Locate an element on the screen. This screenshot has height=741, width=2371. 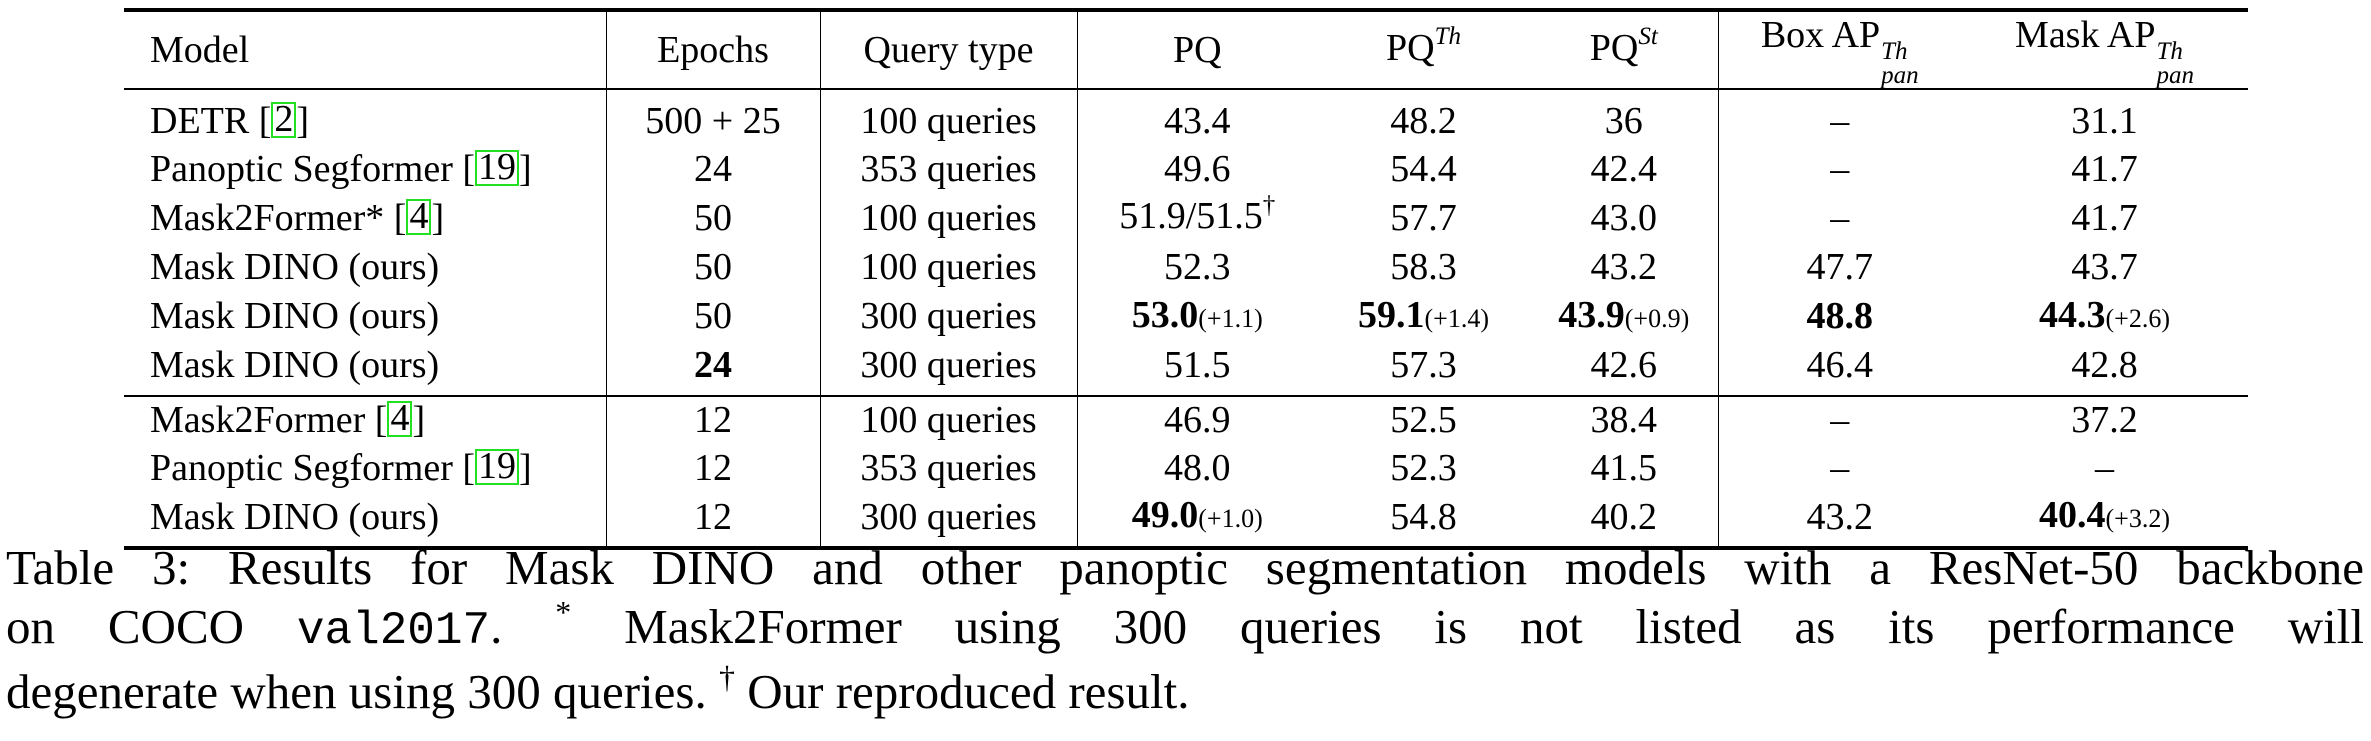
cell-pq-th: 59.1(+1.4) is located at coordinates (1423, 317).